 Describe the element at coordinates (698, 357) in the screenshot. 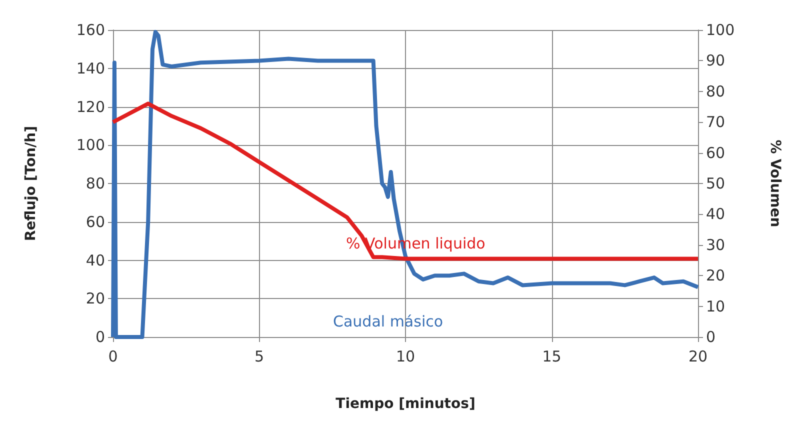

I see `x-tick-label: 20` at that location.